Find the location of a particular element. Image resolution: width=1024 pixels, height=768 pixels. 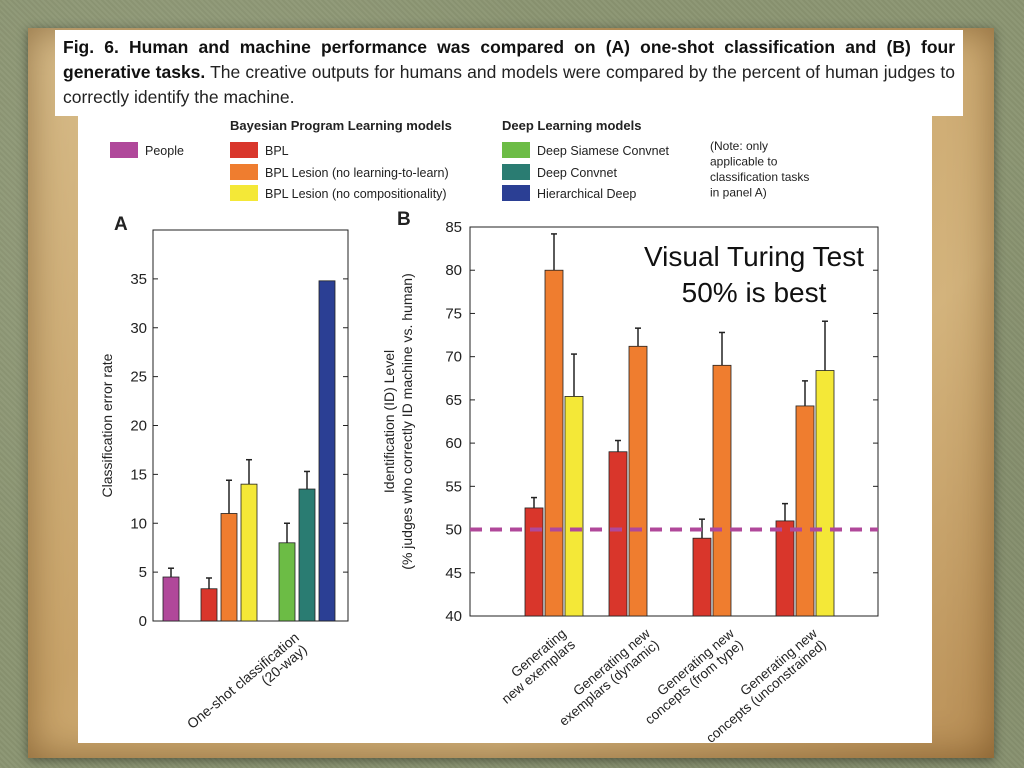

legend-swatch-siamese is located at coordinates (516, 150).